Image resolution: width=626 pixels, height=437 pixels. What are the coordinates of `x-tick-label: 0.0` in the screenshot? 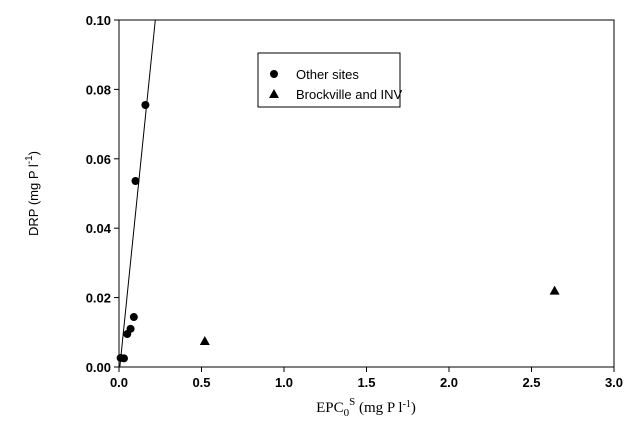 It's located at (119, 382).